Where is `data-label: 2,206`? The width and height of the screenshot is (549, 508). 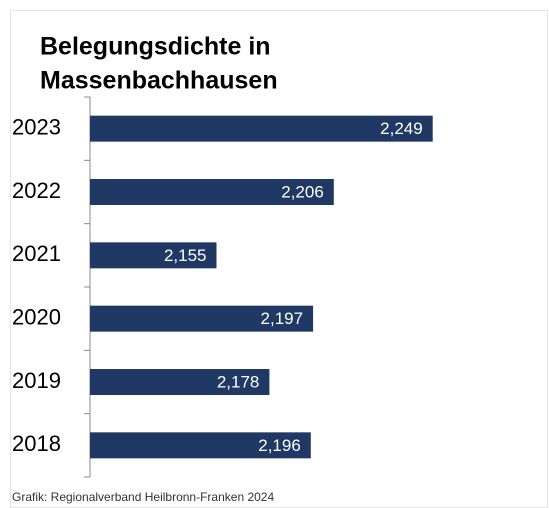
data-label: 2,206 is located at coordinates (302, 191).